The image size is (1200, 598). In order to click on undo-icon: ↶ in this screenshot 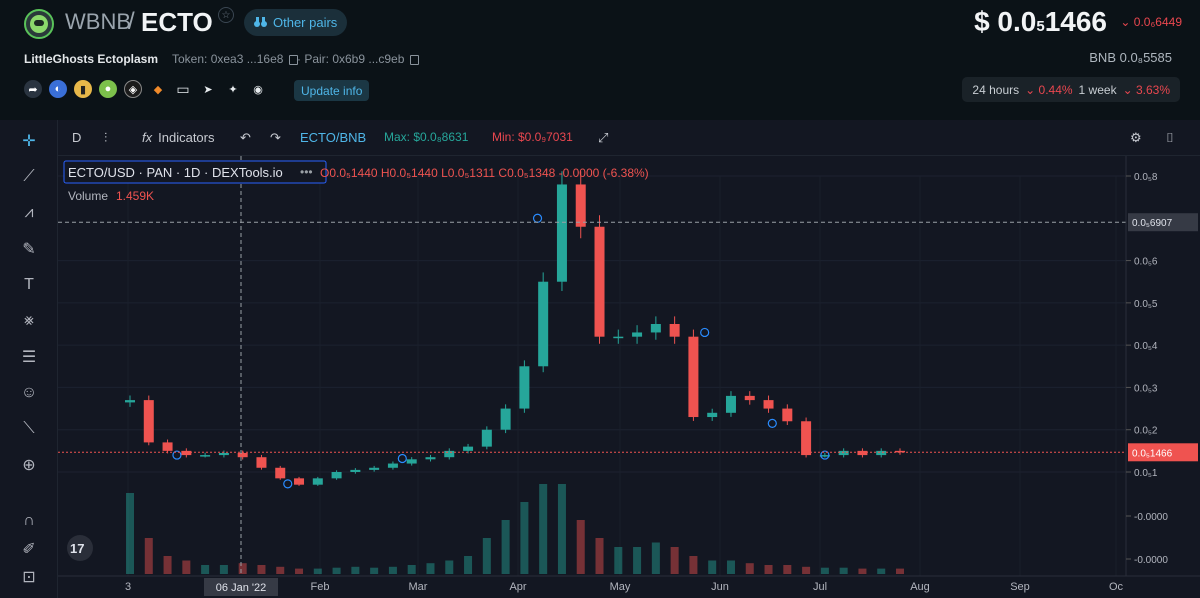, I will do `click(245, 137)`.